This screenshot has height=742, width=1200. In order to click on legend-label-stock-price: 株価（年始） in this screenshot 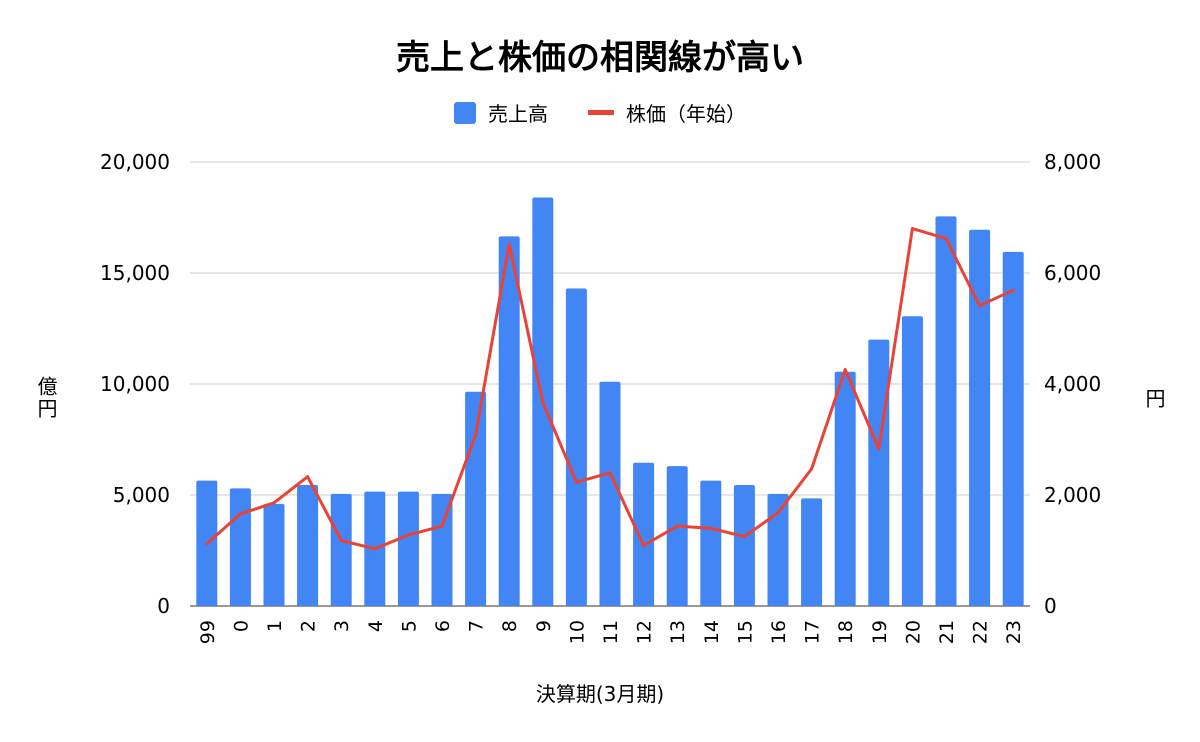, I will do `click(686, 114)`.